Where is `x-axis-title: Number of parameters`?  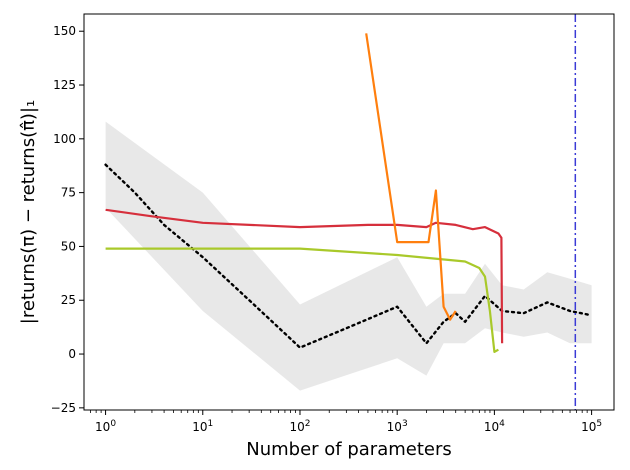 x-axis-title: Number of parameters is located at coordinates (349, 449).